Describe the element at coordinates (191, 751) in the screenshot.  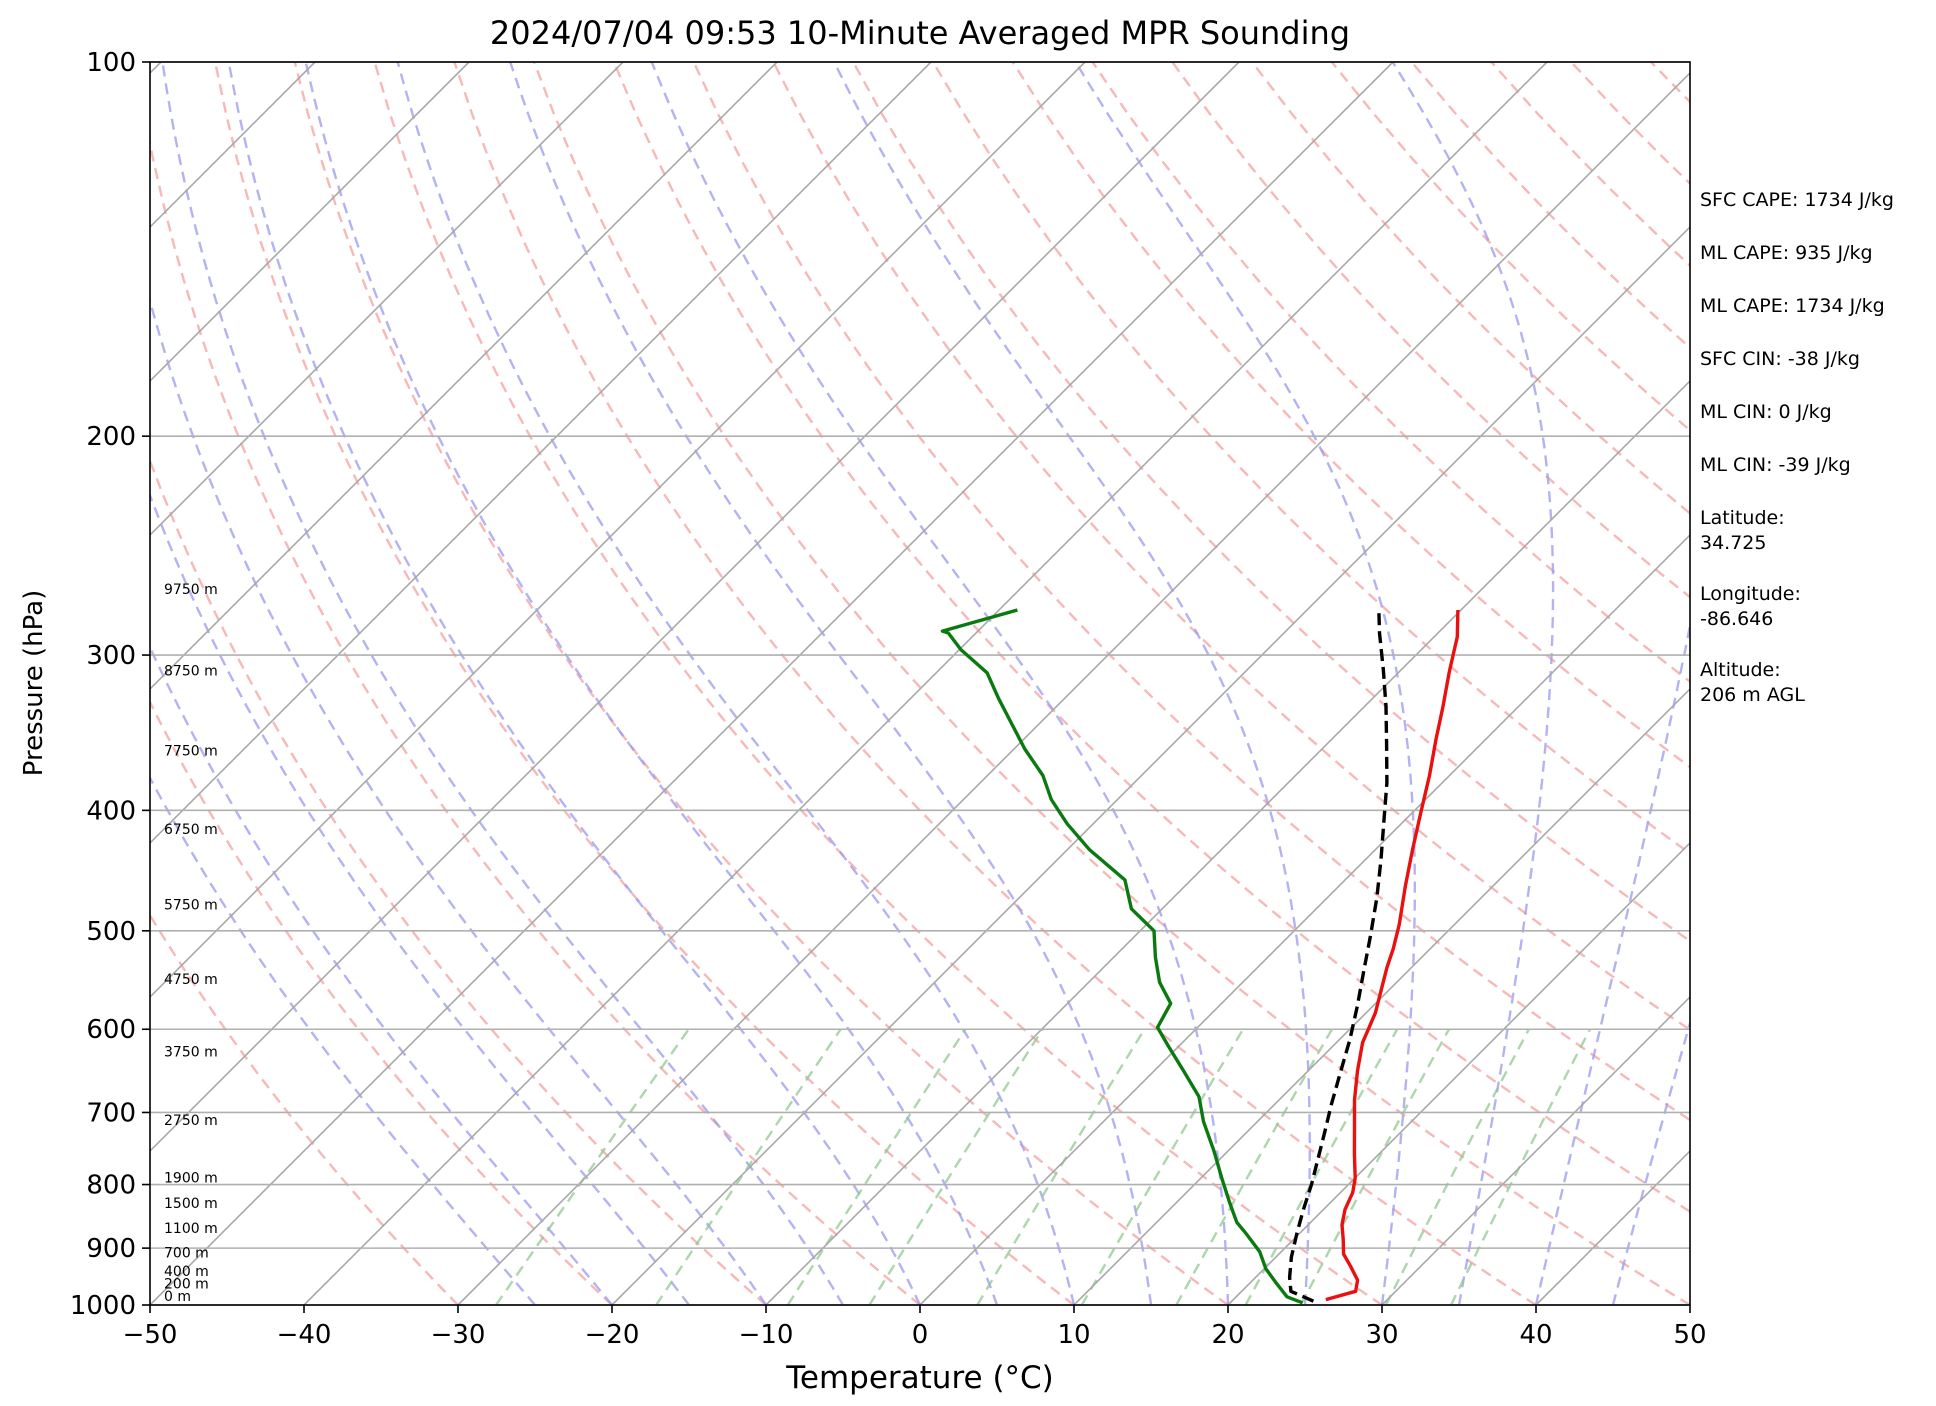
I see `height-label: 7750 m` at that location.